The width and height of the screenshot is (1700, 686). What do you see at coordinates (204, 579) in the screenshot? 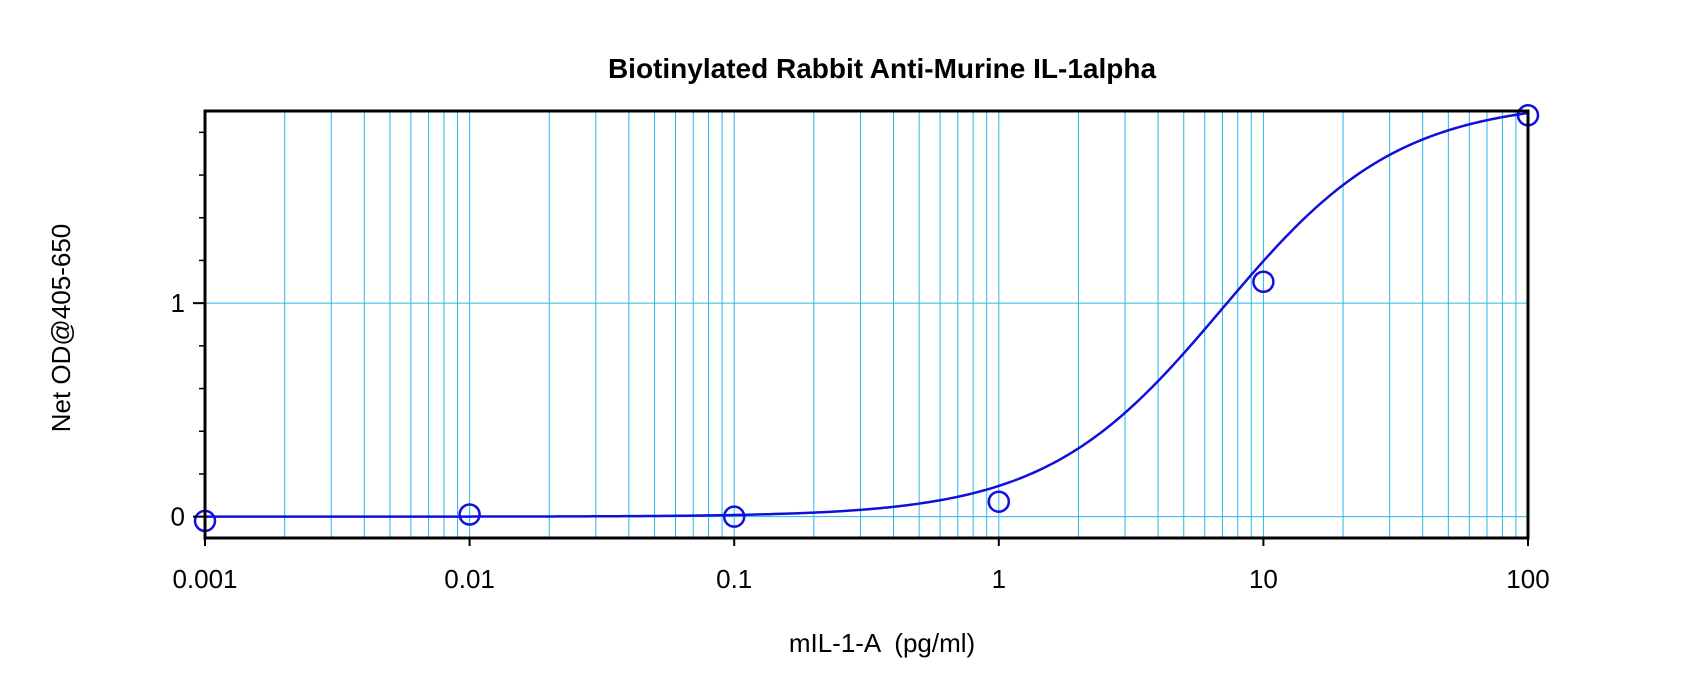
I see `x-tick-label: 0.001` at bounding box center [204, 579].